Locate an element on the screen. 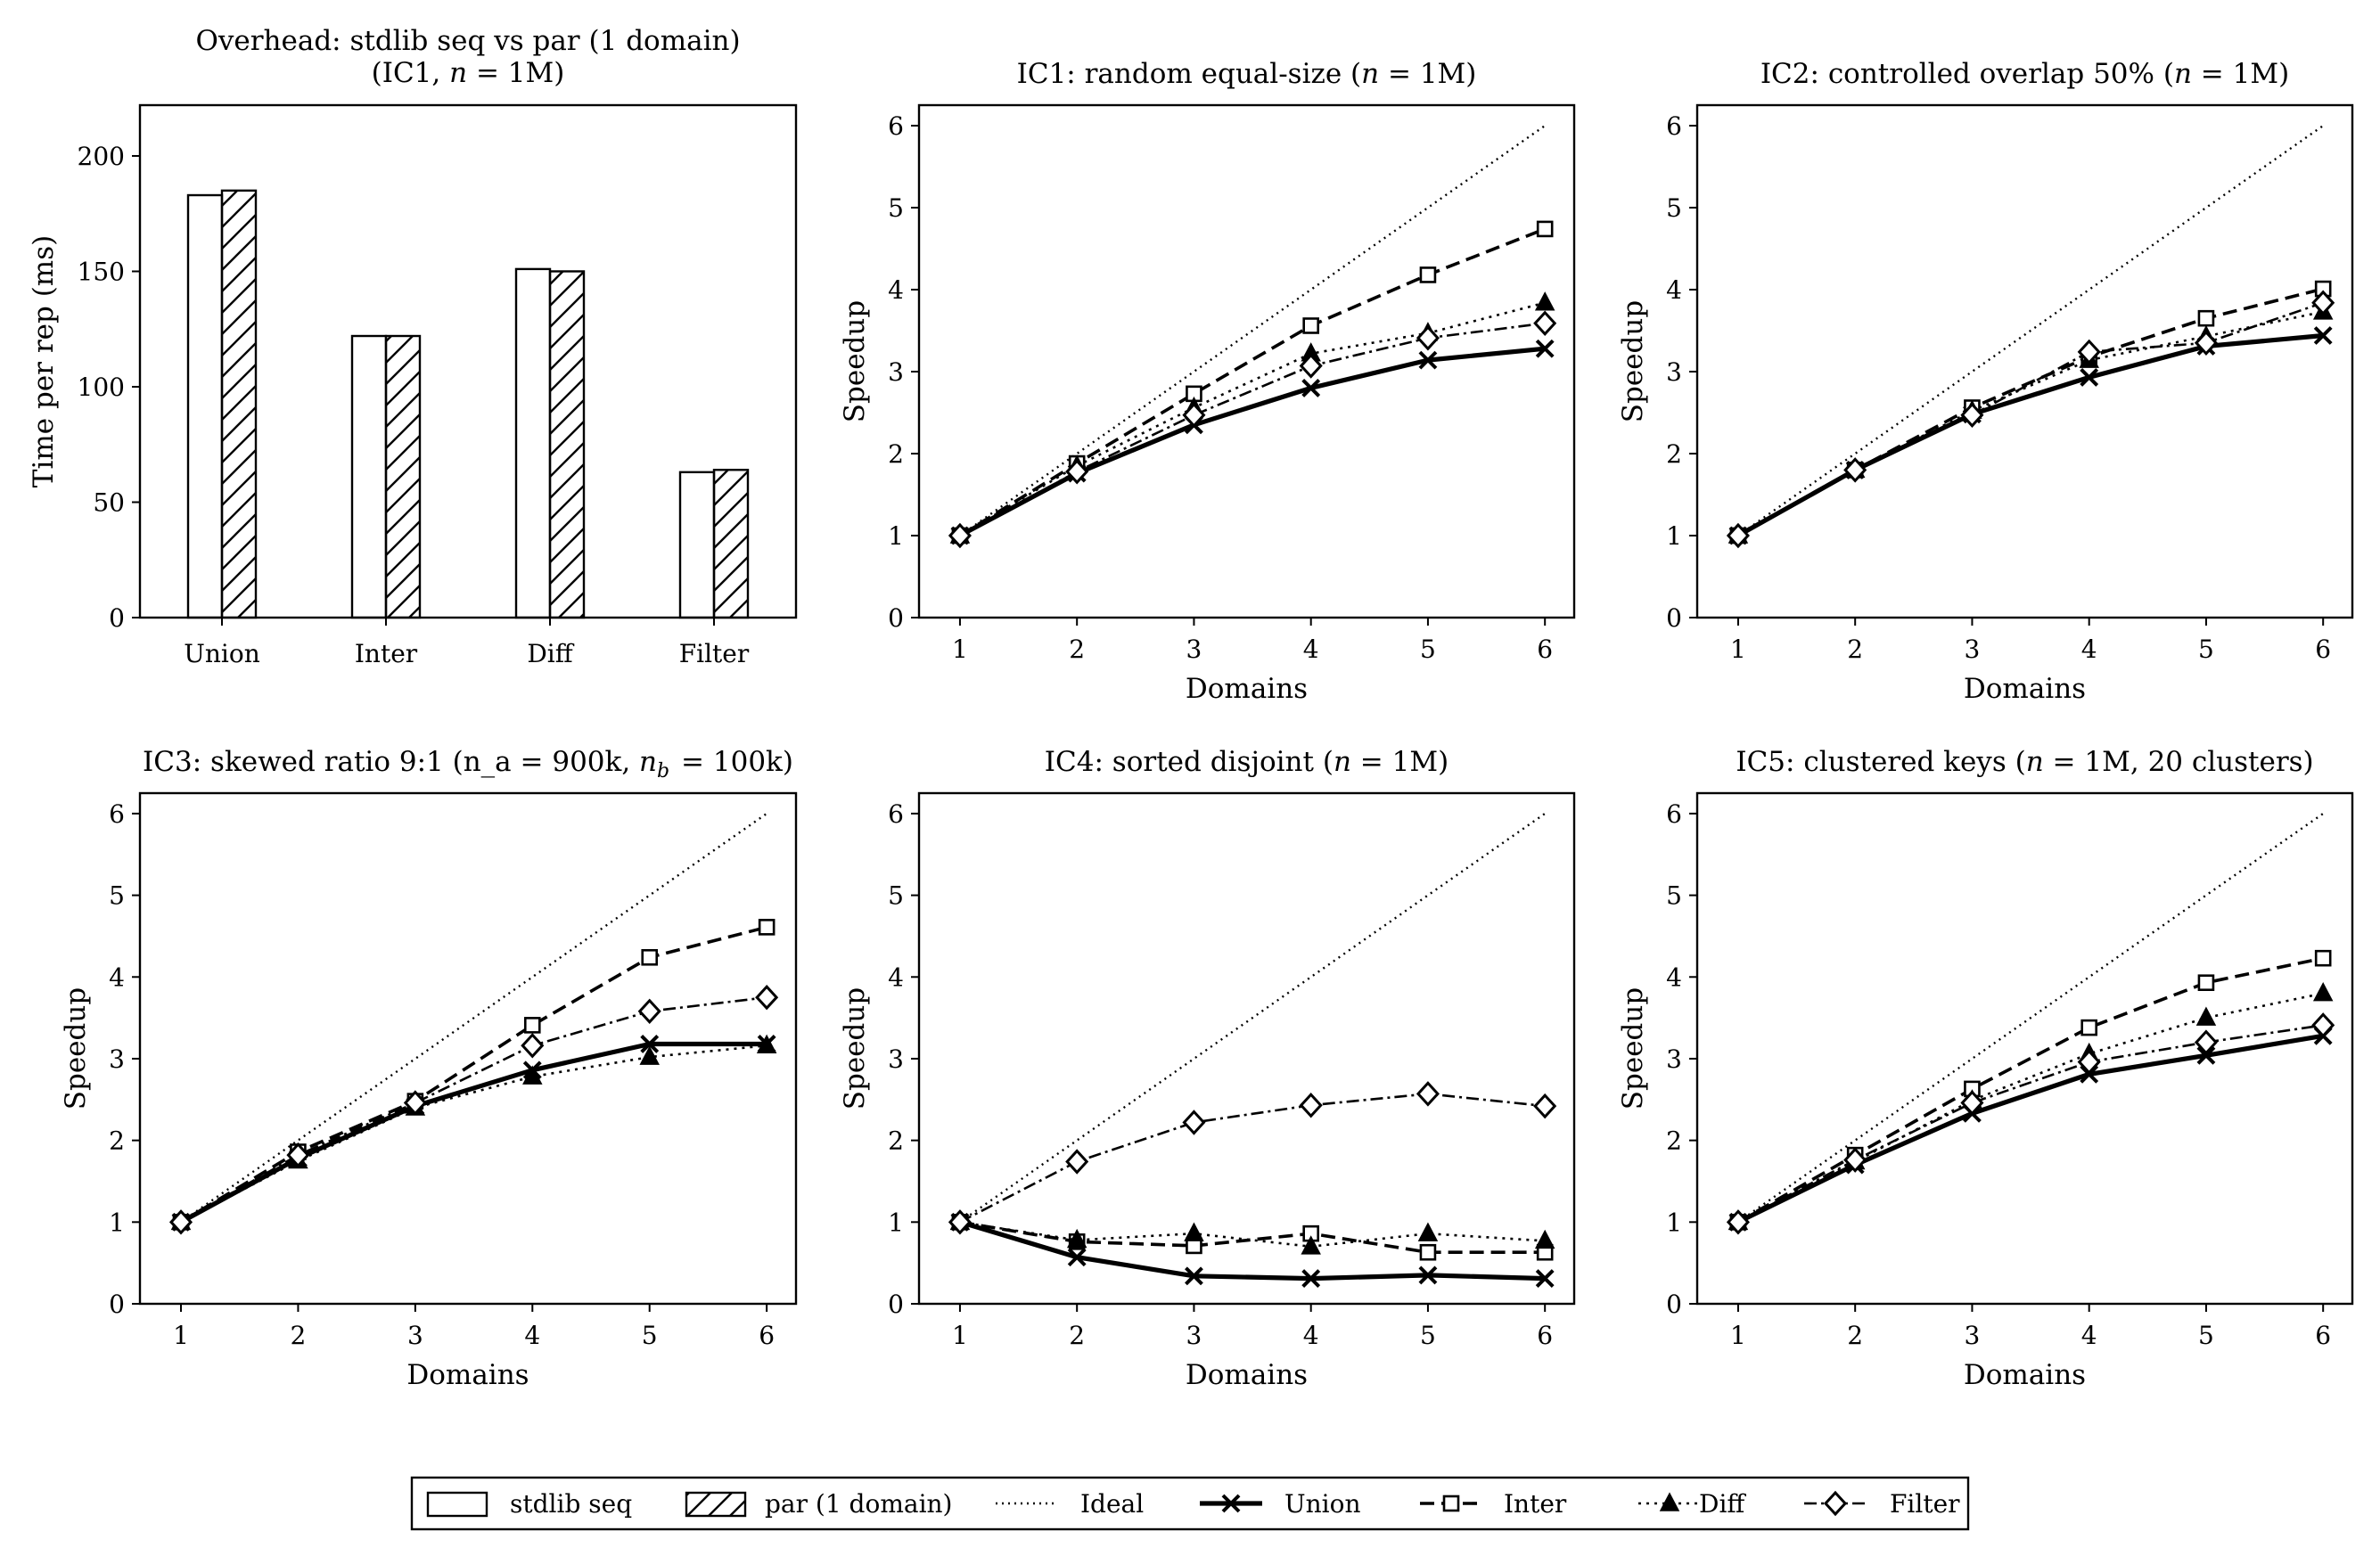  legend-frame is located at coordinates (1190, 1503).